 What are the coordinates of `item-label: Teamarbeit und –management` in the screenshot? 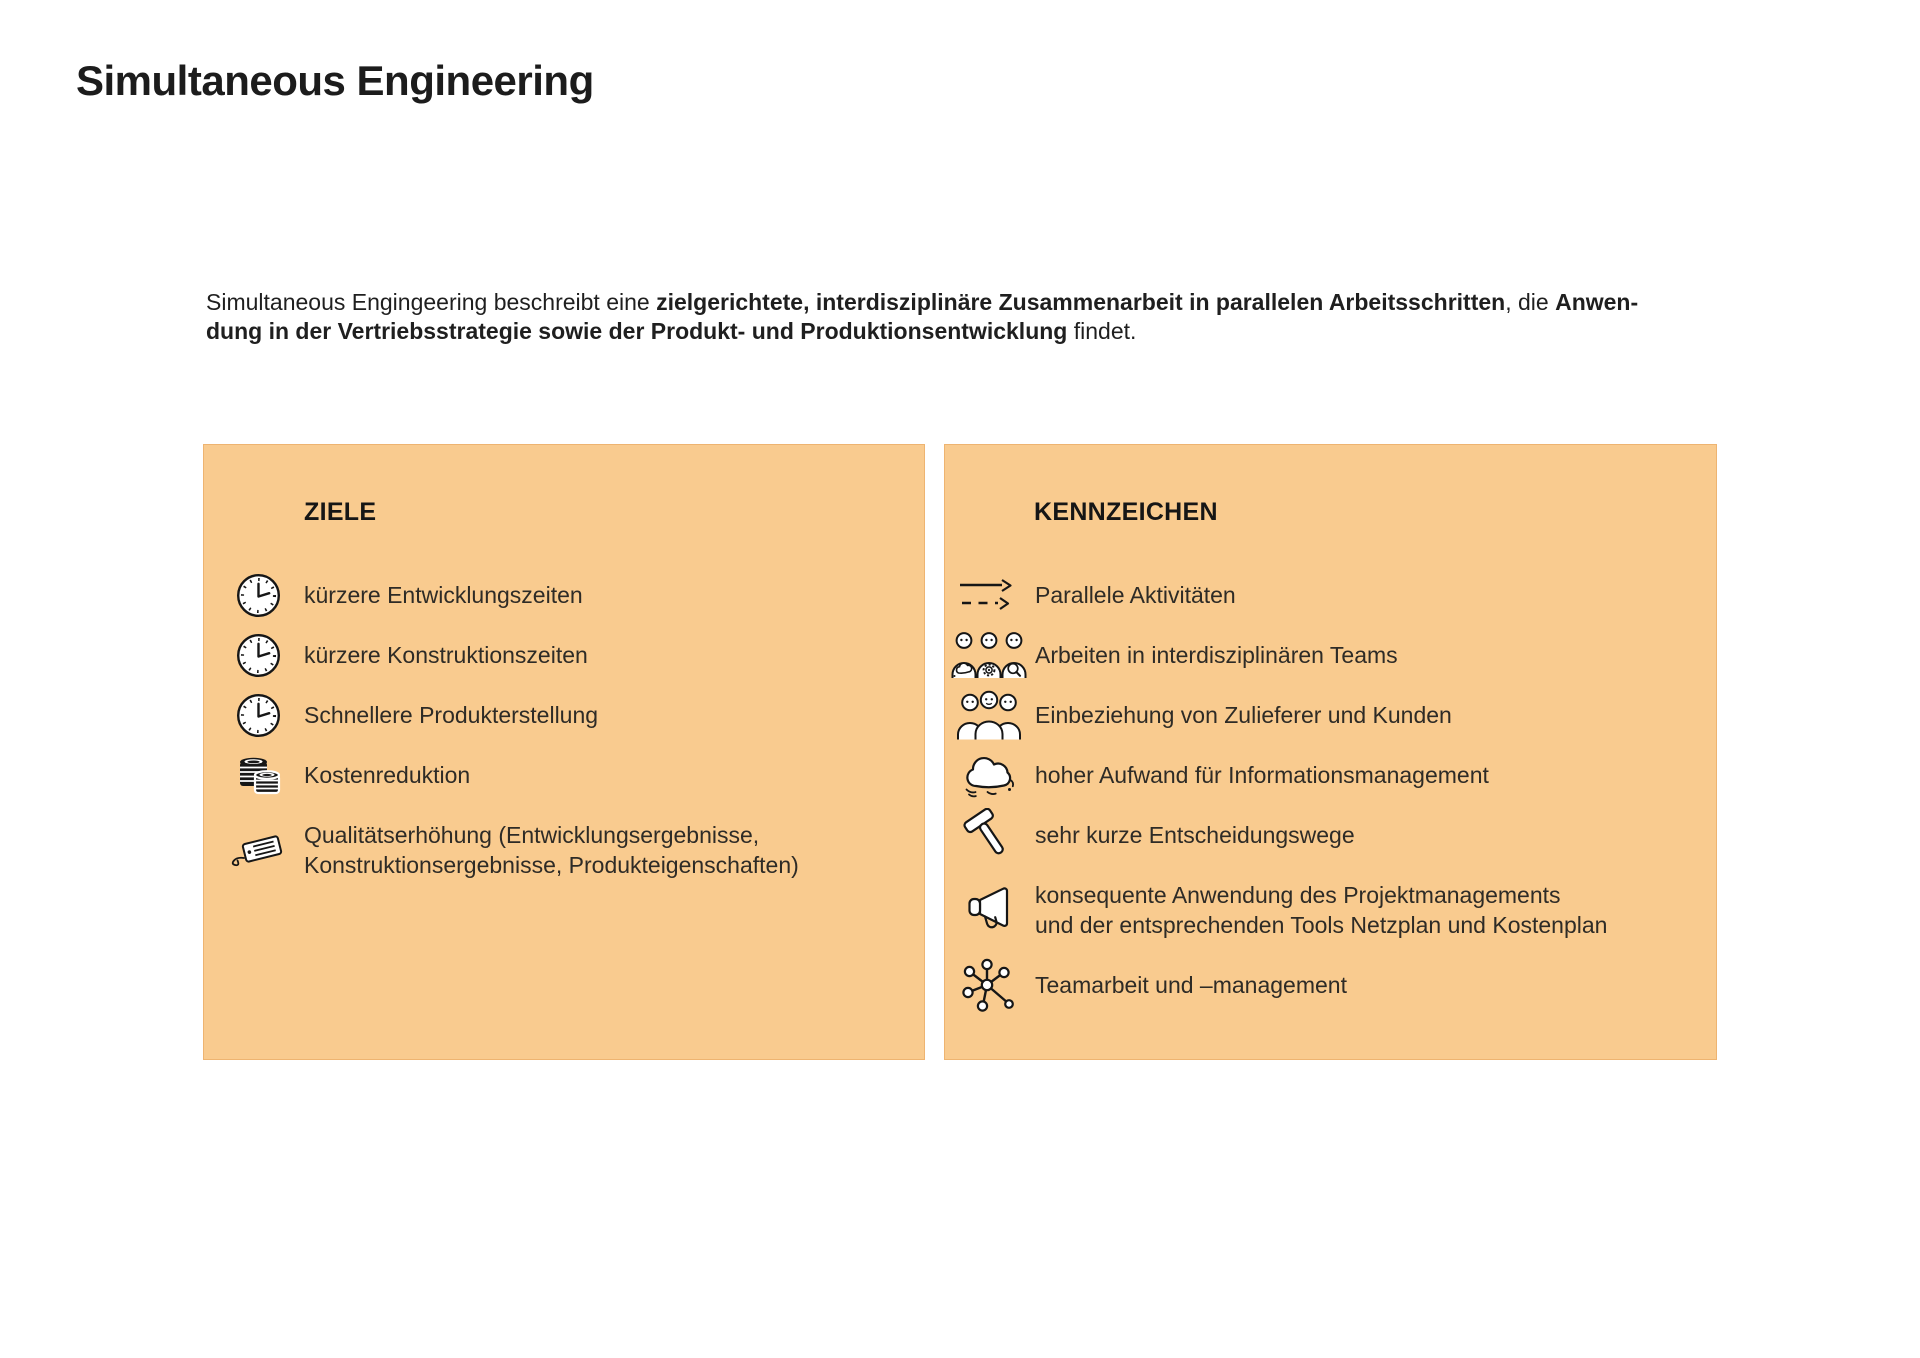 It's located at (1191, 985).